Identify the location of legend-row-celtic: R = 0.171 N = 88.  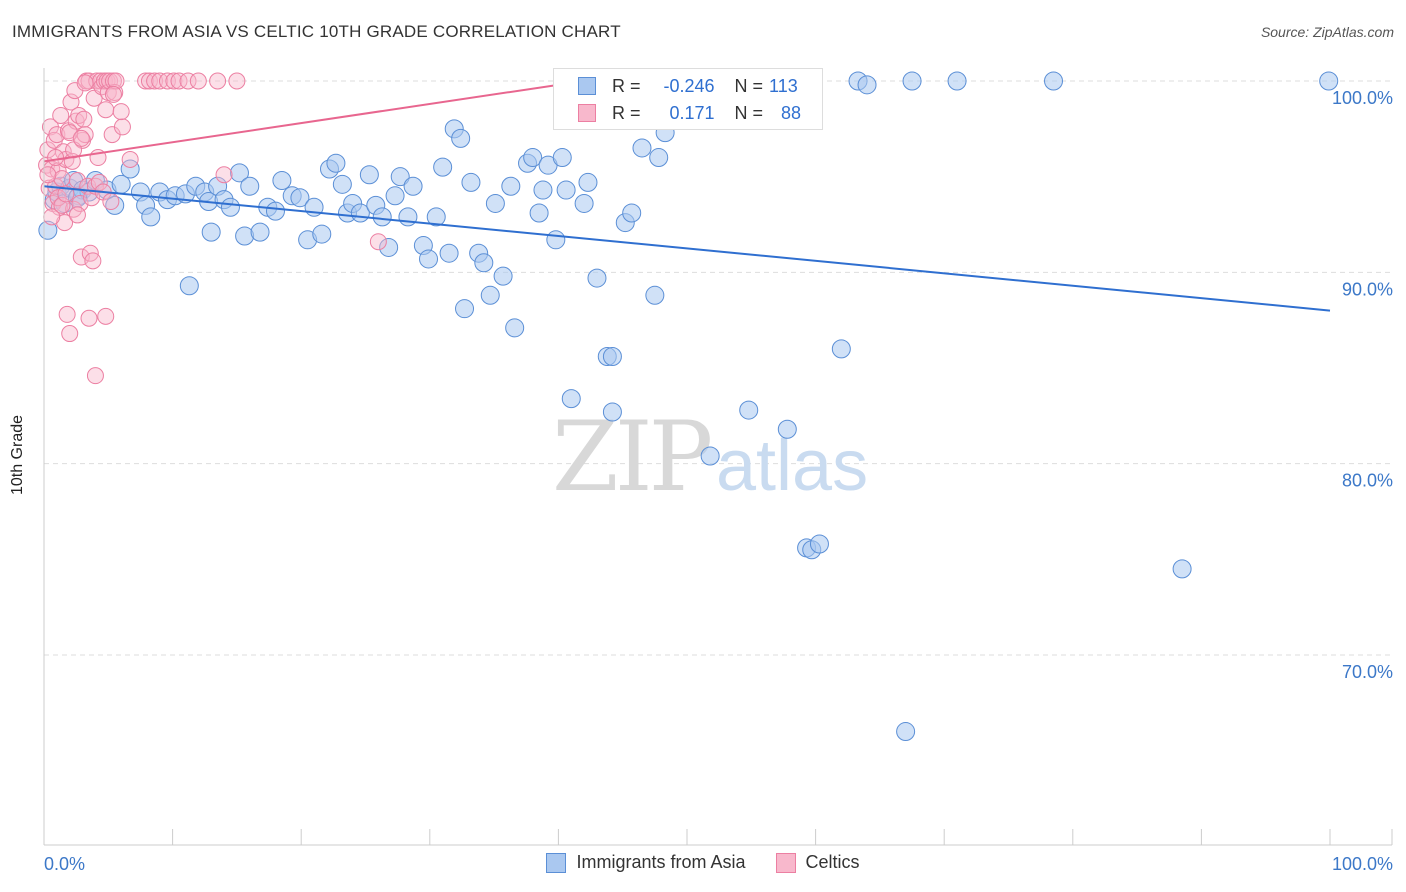
(689, 113).